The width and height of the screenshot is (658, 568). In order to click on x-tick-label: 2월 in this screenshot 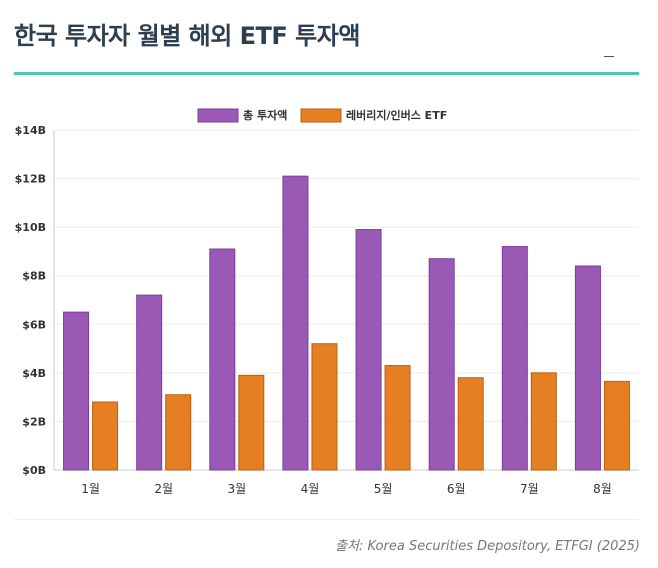, I will do `click(163, 489)`.